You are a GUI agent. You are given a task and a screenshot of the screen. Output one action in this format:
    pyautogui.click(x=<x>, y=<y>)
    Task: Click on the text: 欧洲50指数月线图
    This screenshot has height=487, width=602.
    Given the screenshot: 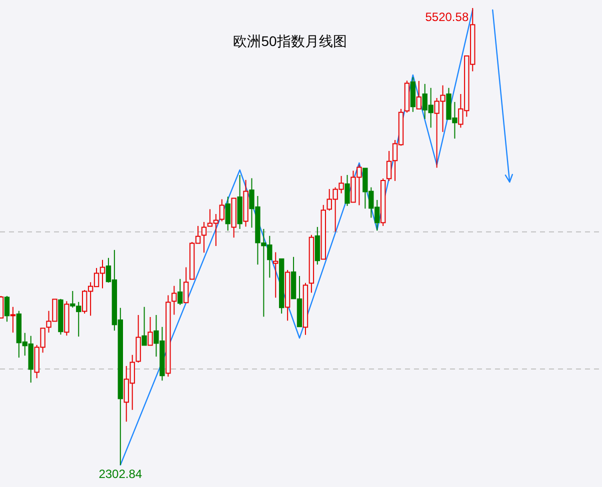 What is the action you would take?
    pyautogui.click(x=290, y=41)
    